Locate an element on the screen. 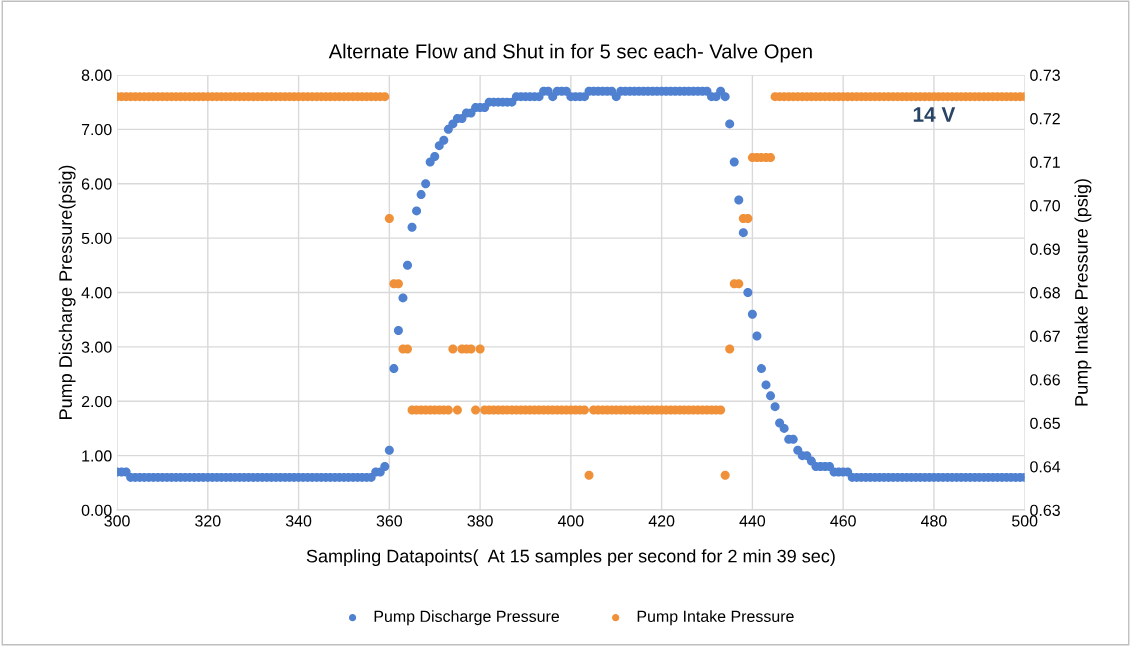 Image resolution: width=1131 pixels, height=646 pixels. x-tick-label: 400 is located at coordinates (570, 521).